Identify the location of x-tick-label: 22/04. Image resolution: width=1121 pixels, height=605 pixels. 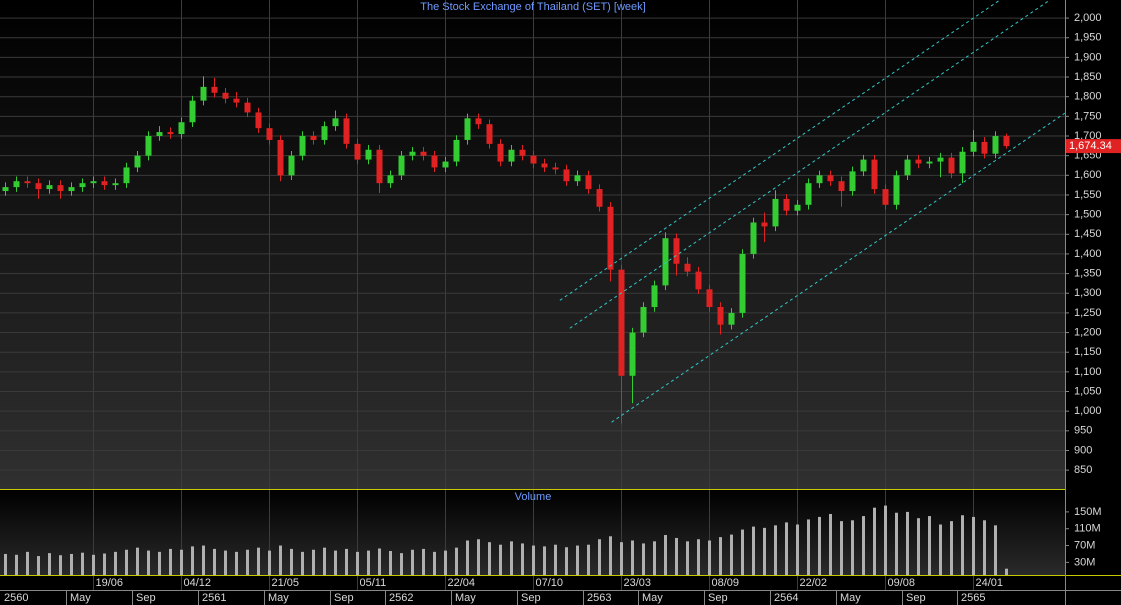
(462, 583).